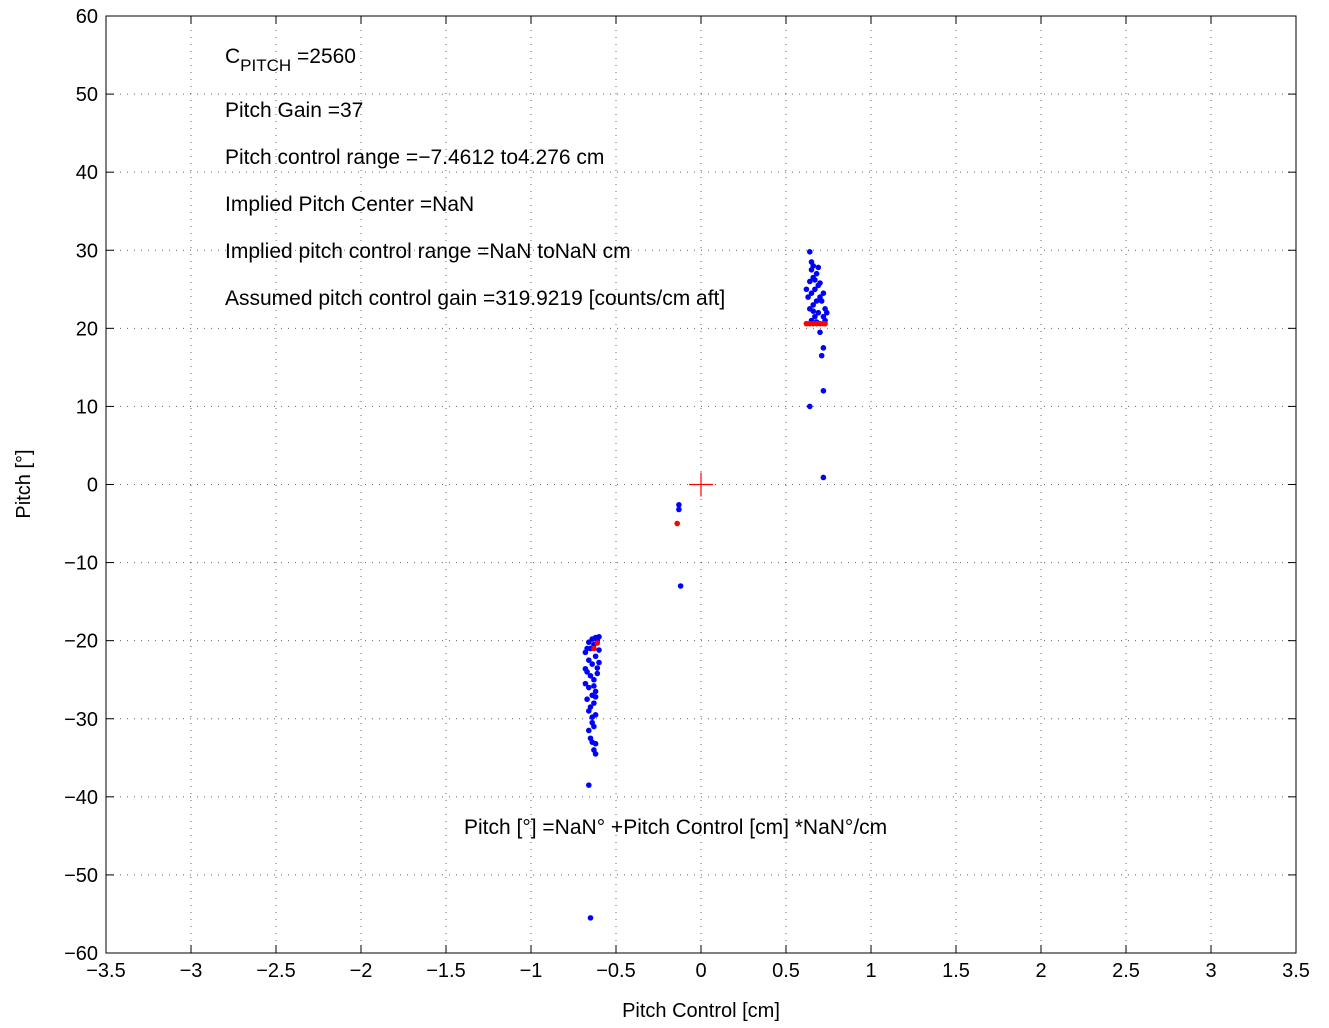 The image size is (1329, 1028). What do you see at coordinates (700, 971) in the screenshot?
I see `x-tick-label: 0` at bounding box center [700, 971].